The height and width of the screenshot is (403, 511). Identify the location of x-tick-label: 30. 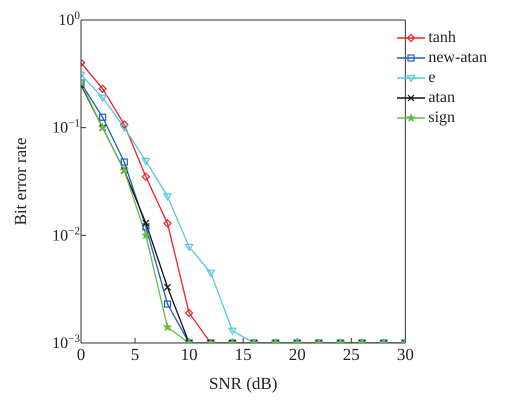
(405, 354).